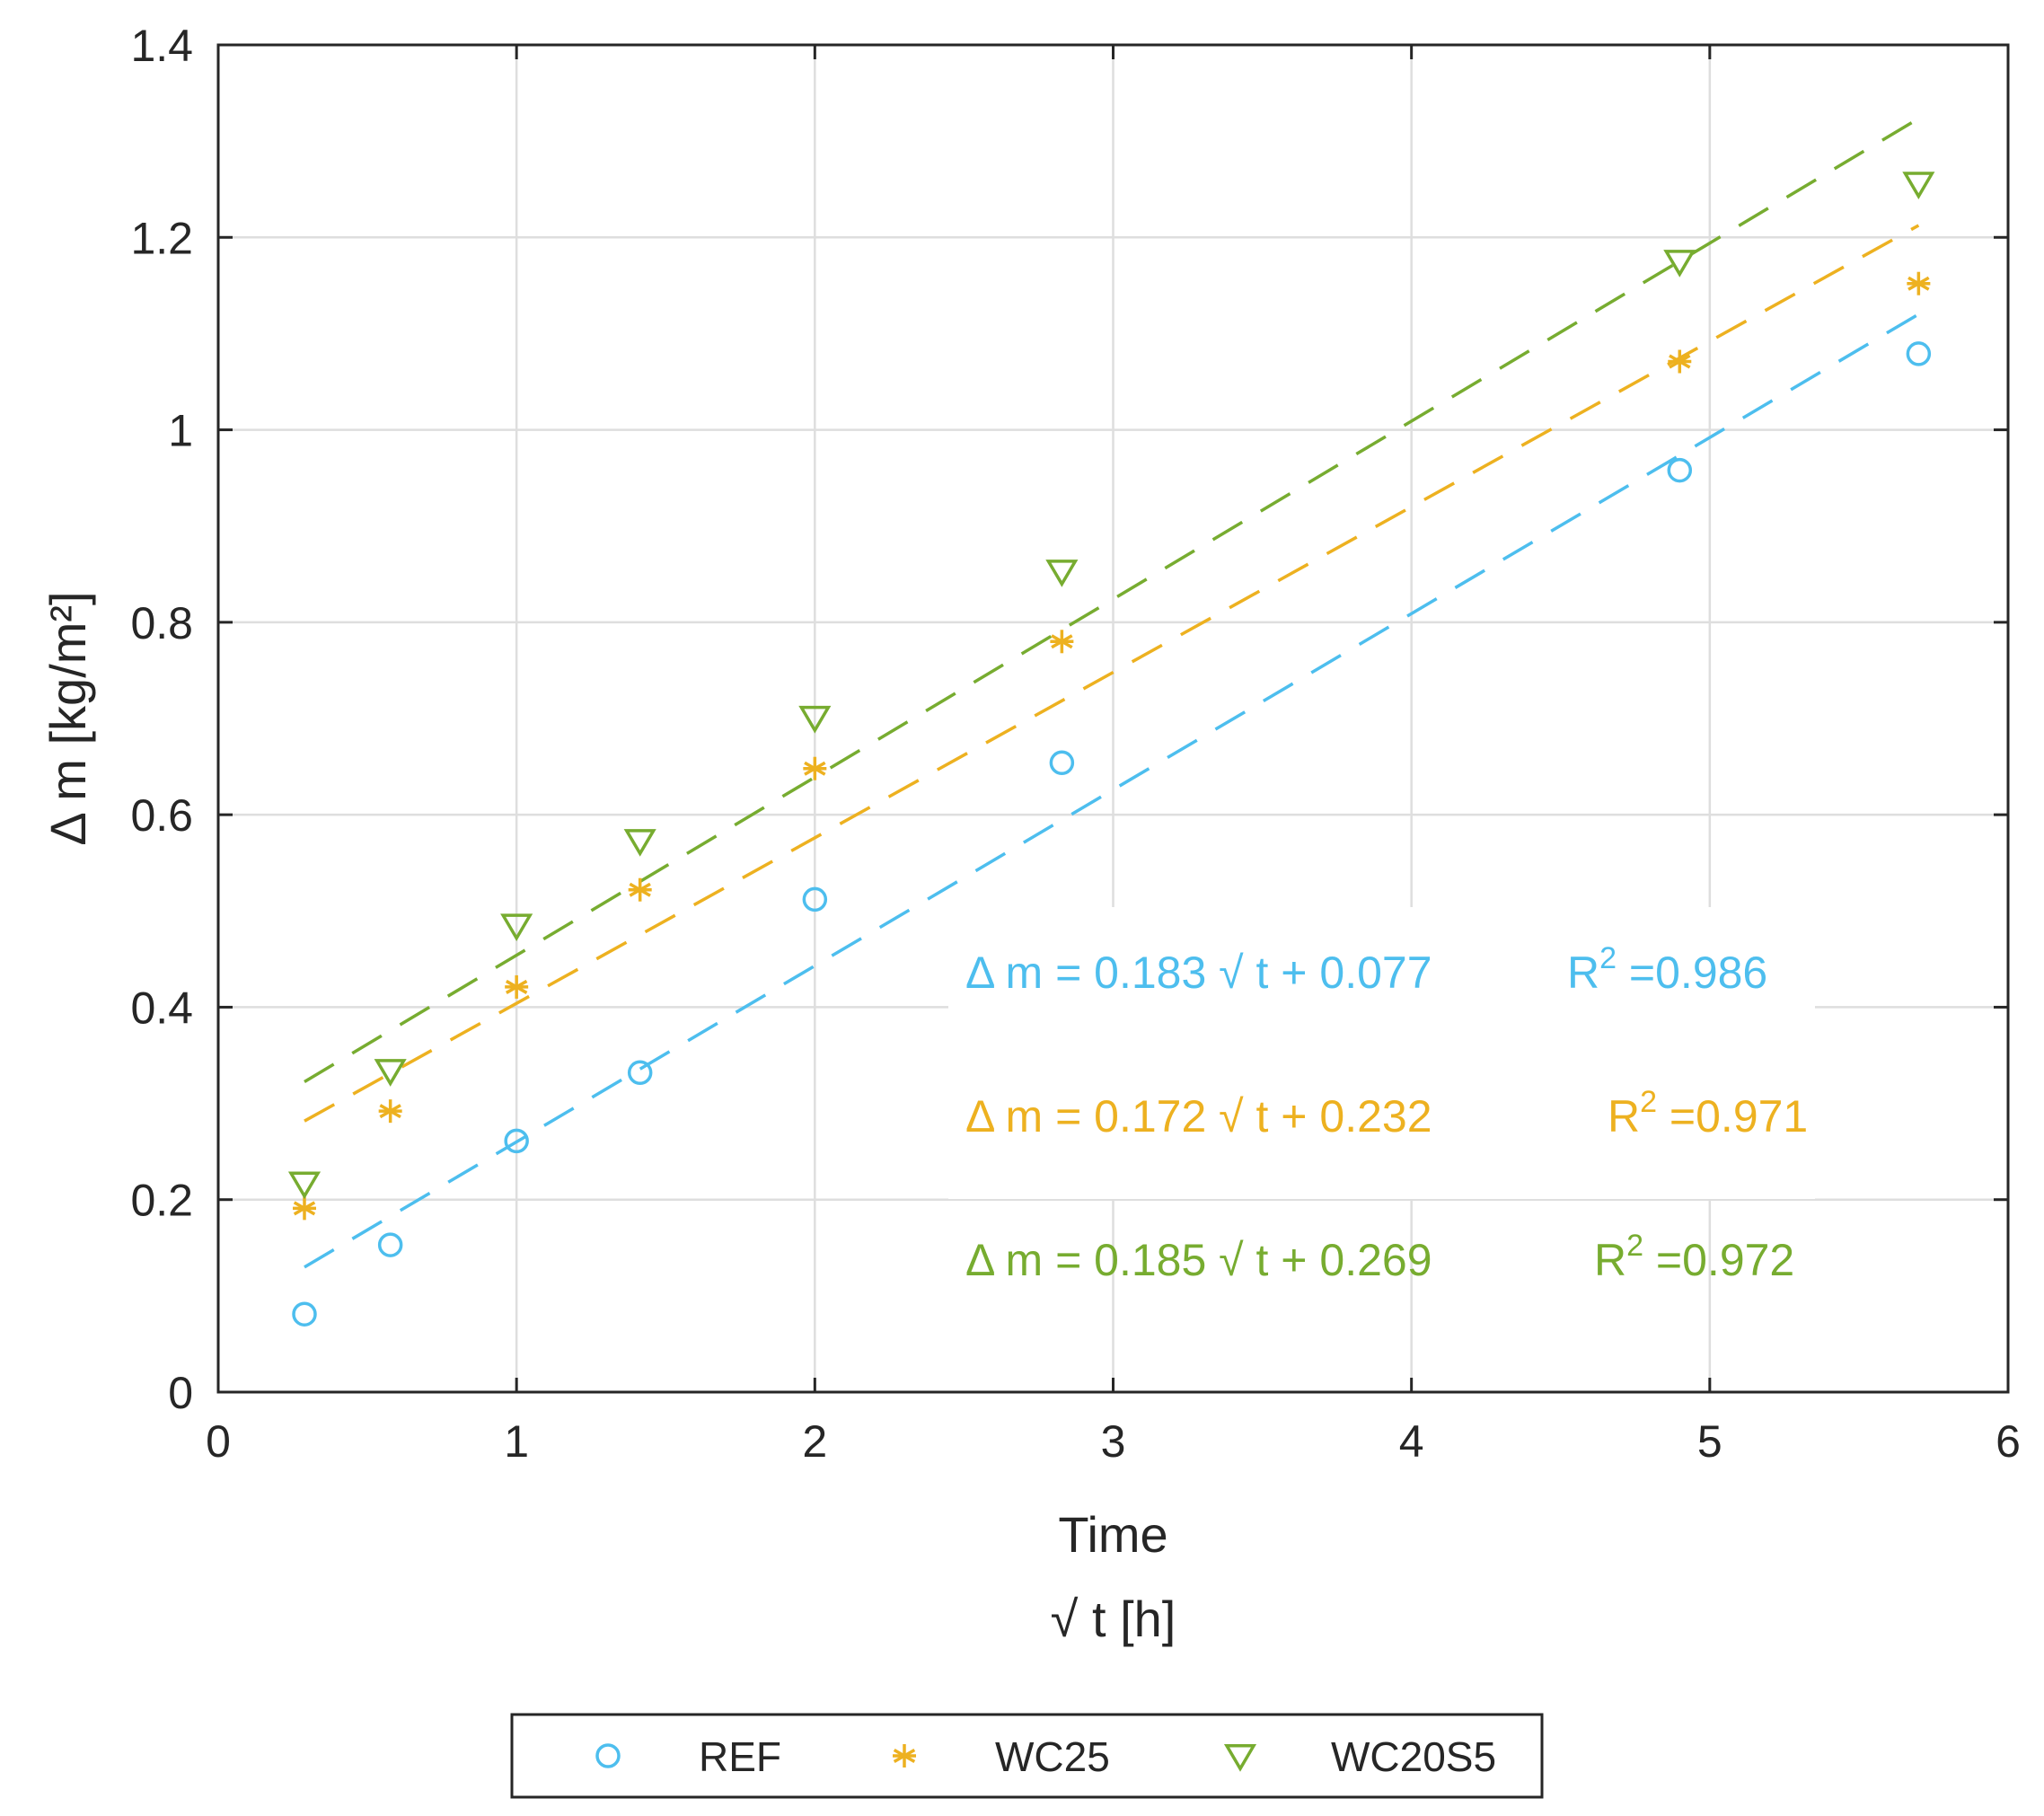 This screenshot has height=1816, width=2044. Describe the element at coordinates (1414, 1756) in the screenshot. I see `legend-label-wc20s5: WC20S5` at that location.